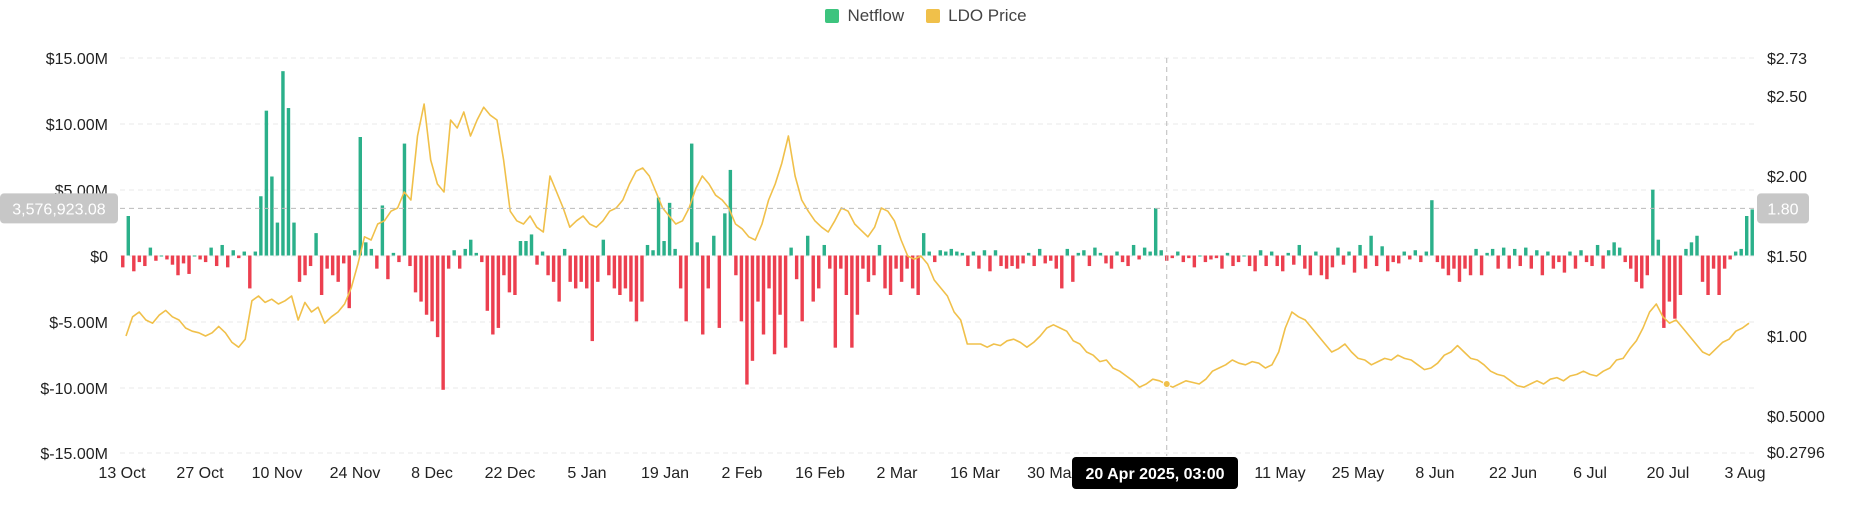  What do you see at coordinates (1434, 473) in the screenshot?
I see `x-tick-label: 8 Jun` at bounding box center [1434, 473].